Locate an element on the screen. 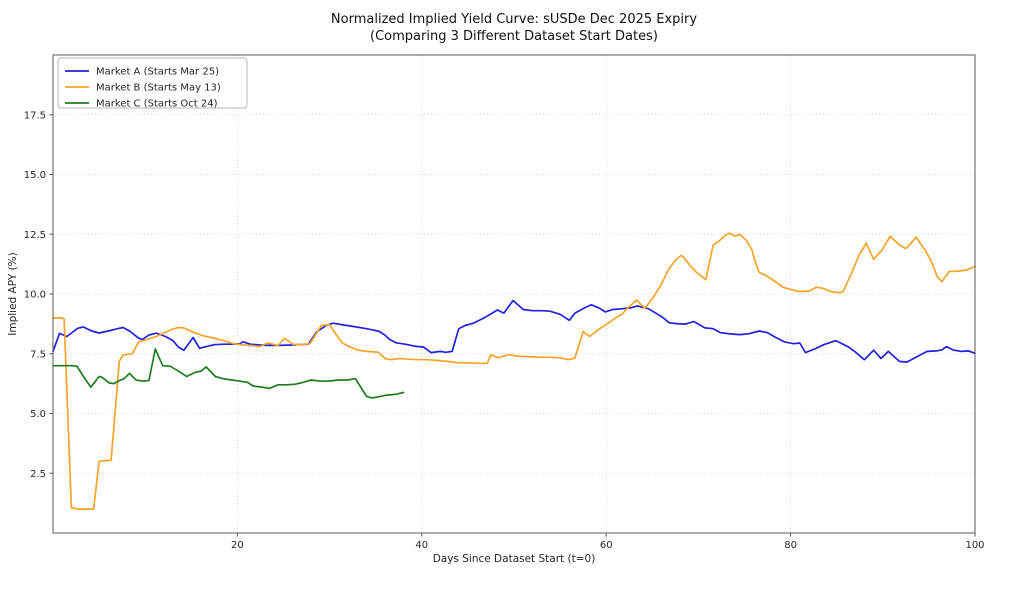 This screenshot has height=594, width=1024. y-tick-label: 10.0 is located at coordinates (35, 295).